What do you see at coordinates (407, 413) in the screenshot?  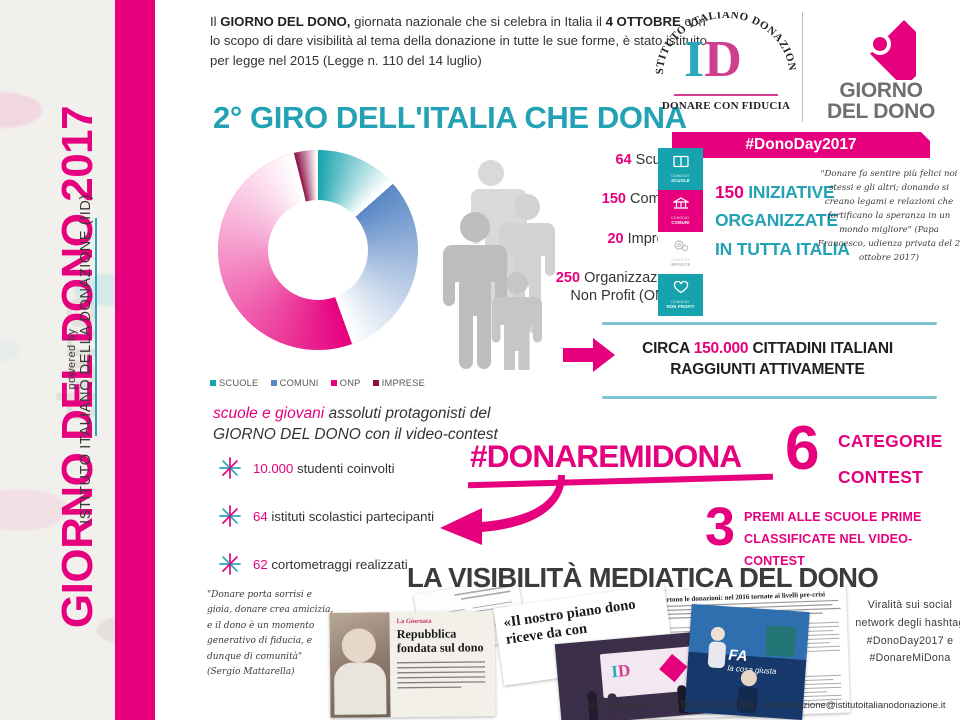 I see `scuole-giovani-rest: assoluti protagonisti del` at bounding box center [407, 413].